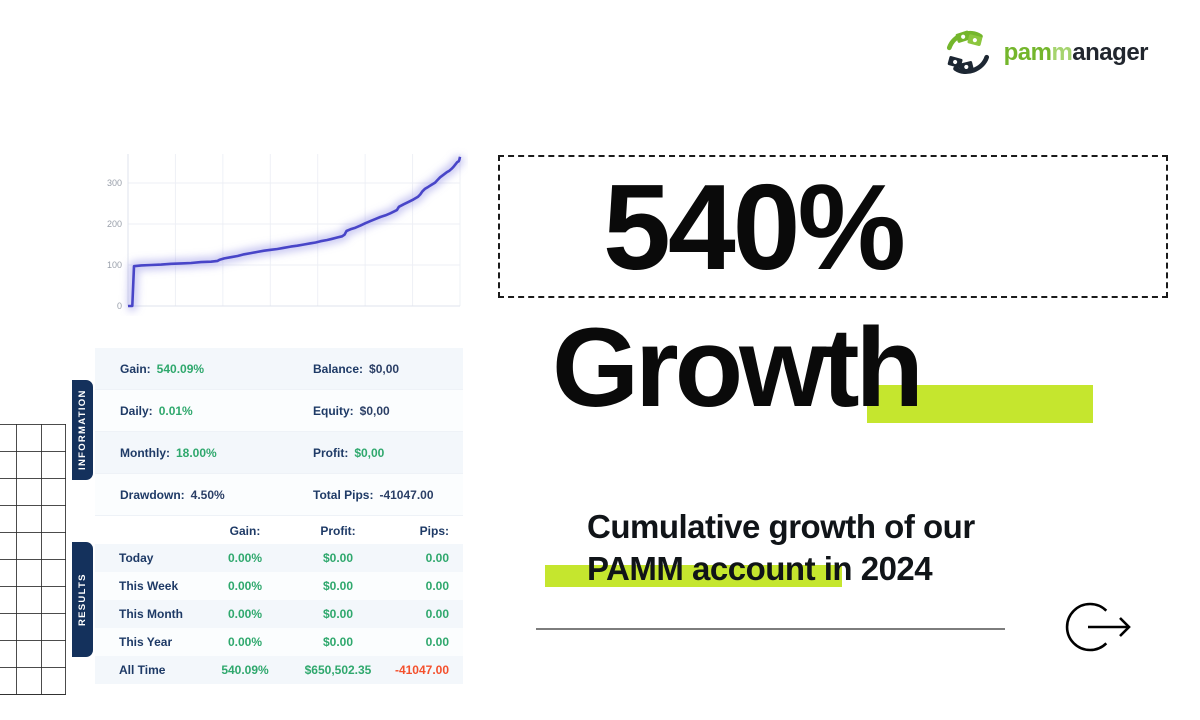  I want to click on svg-text: 0, so click(119, 306).